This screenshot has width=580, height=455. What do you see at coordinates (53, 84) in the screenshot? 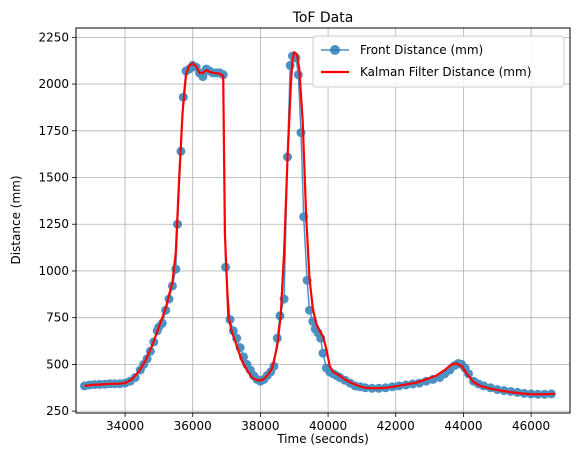
I see `y-tick-label: 2000` at bounding box center [53, 84].